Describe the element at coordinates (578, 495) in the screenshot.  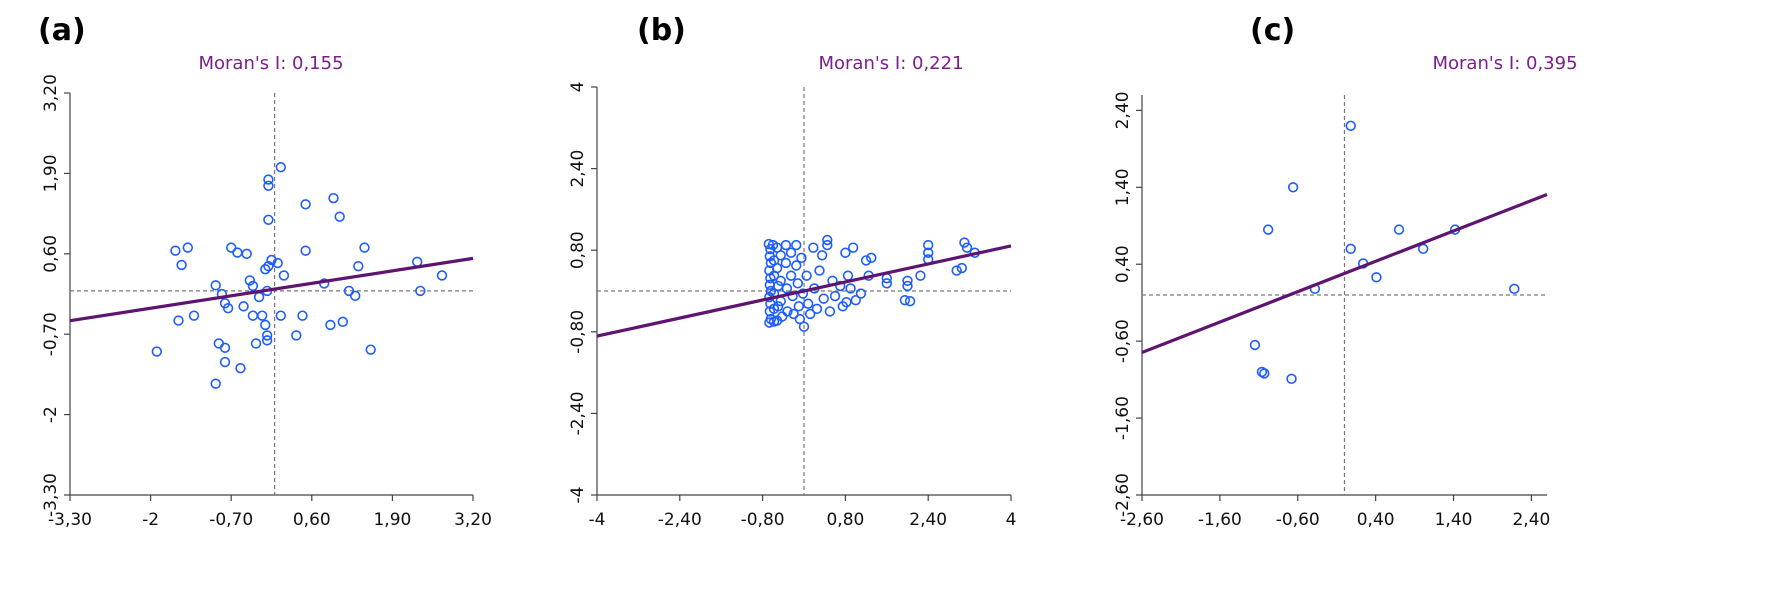
I see `panel-b-y-tick-label: -4` at that location.